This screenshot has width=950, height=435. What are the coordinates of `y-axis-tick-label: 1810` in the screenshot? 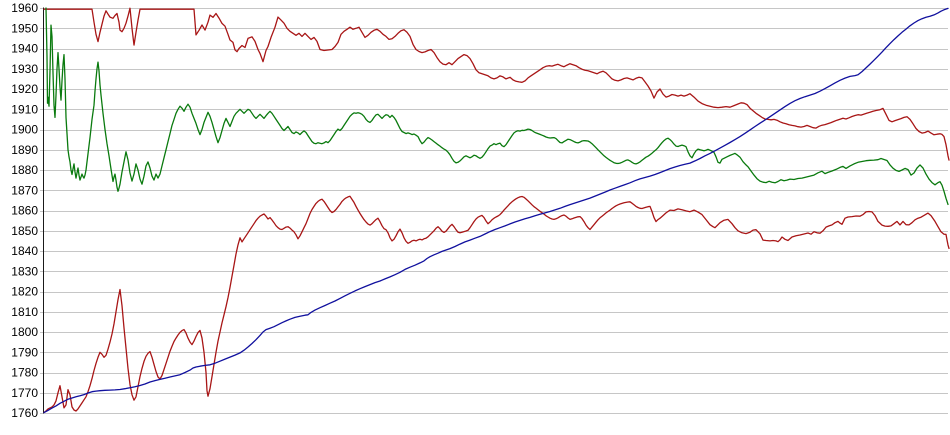 It's located at (24, 312).